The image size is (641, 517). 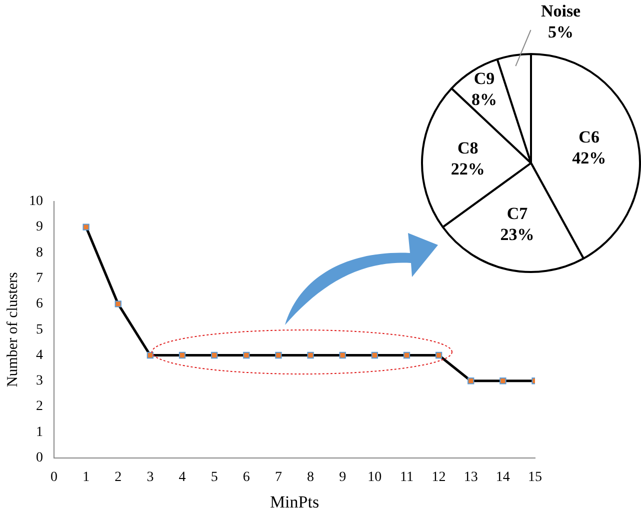 I want to click on y-tick-label: 1, so click(x=39, y=432).